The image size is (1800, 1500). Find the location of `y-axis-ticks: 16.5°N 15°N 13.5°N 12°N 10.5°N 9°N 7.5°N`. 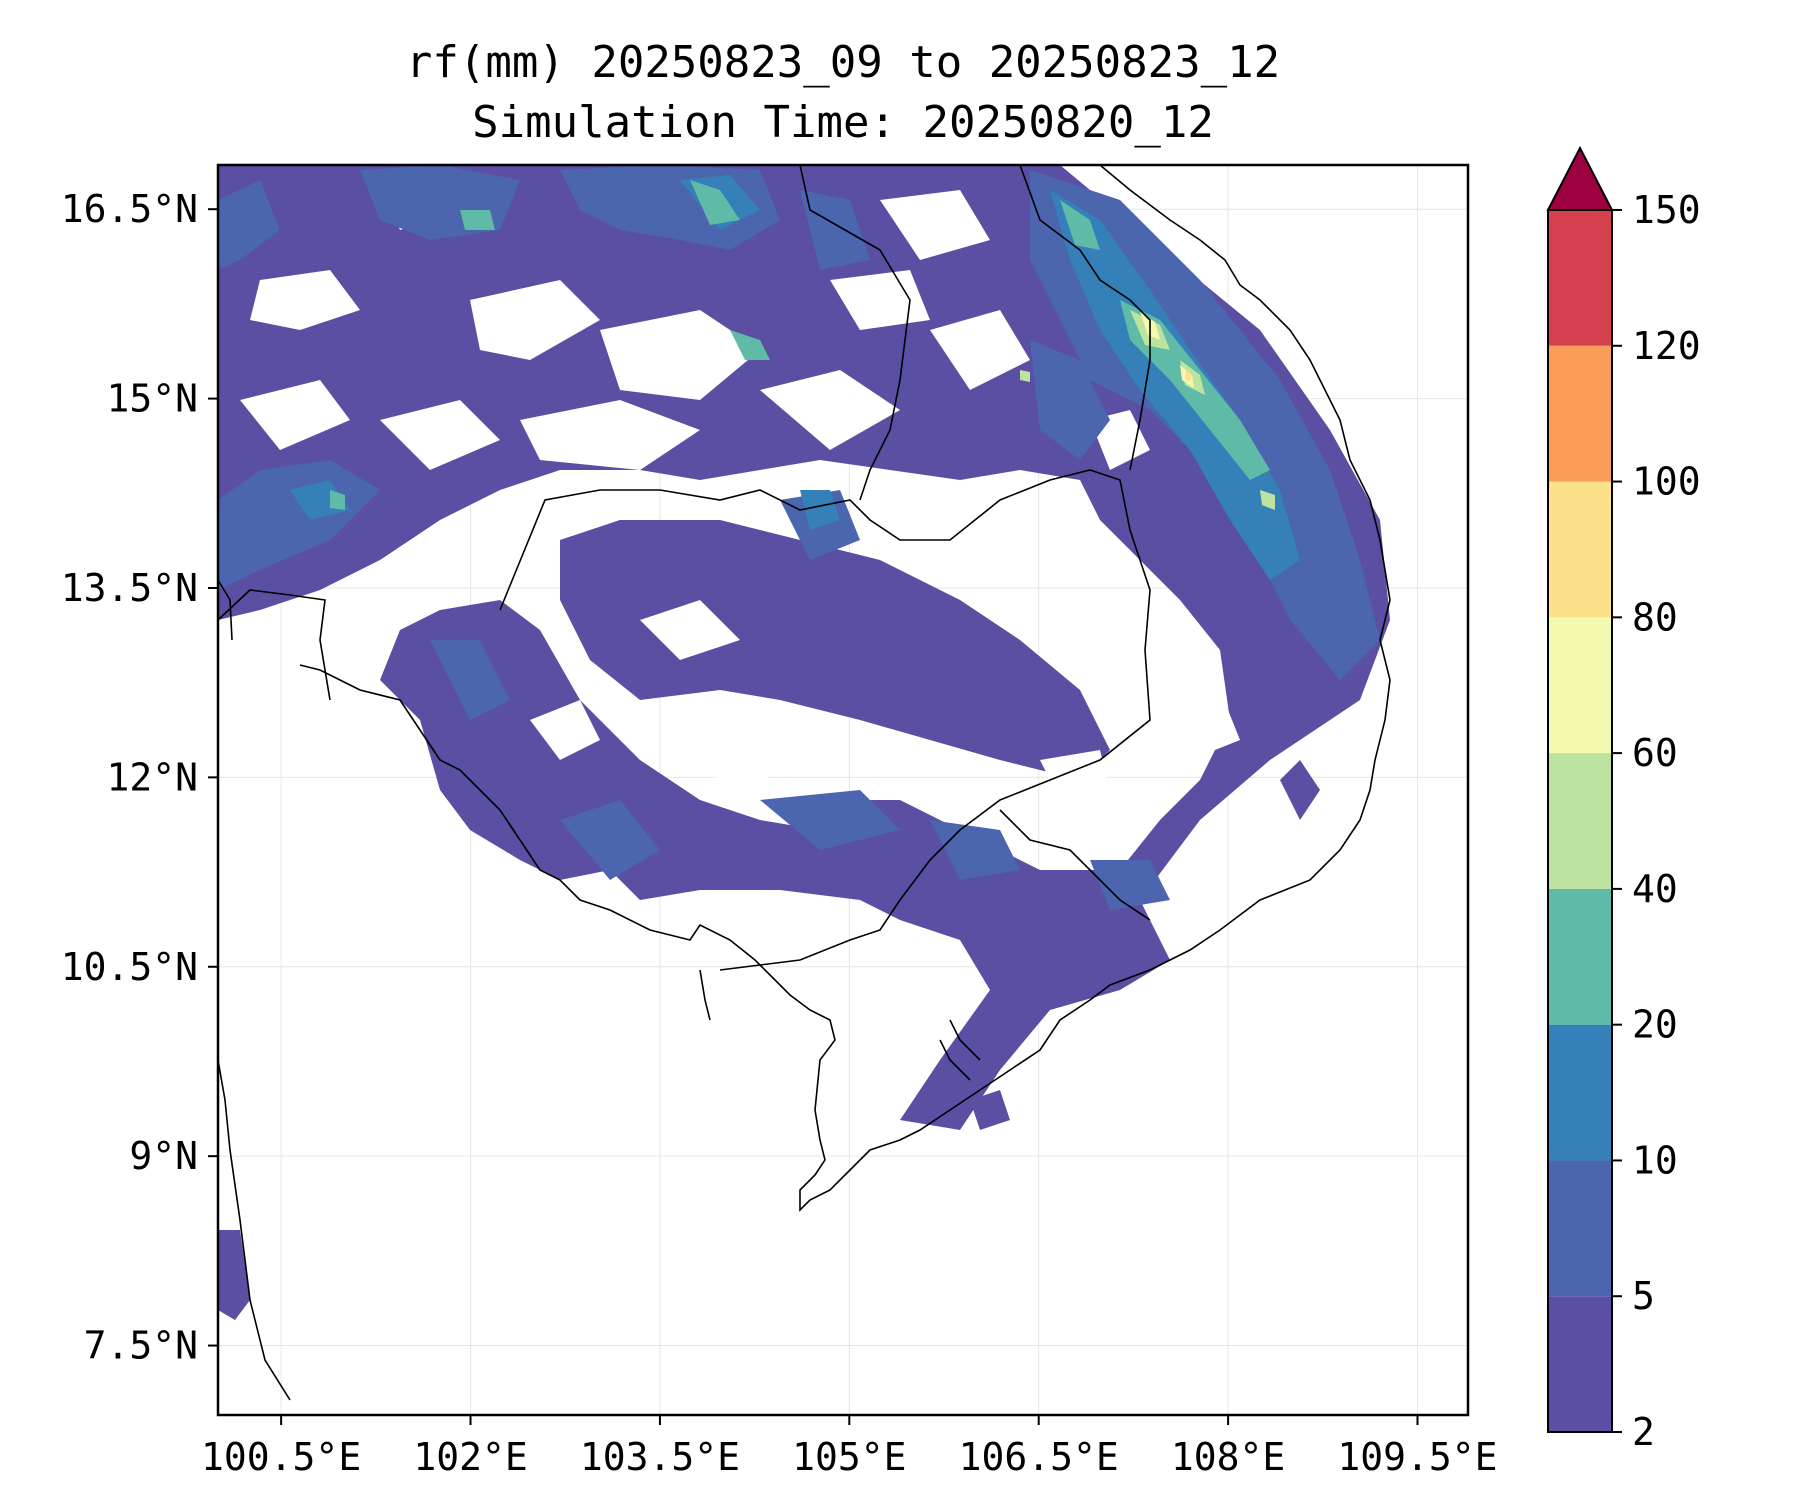

y-axis-ticks: 16.5°N 15°N 13.5°N 12°N 10.5°N 9°N 7.5°N is located at coordinates (139, 777).